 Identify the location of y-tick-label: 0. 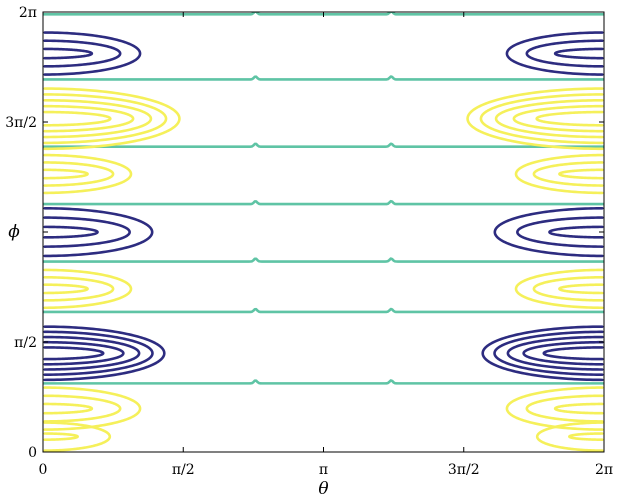
(32, 453).